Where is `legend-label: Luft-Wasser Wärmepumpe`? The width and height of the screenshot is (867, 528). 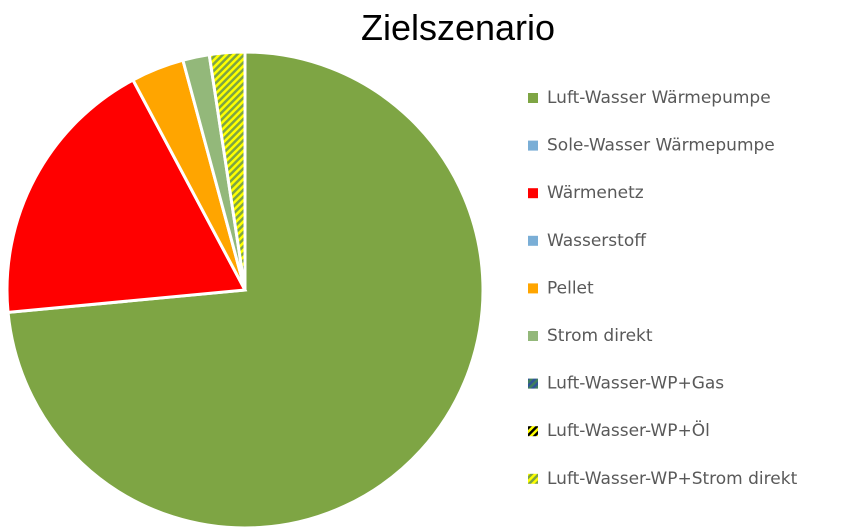 legend-label: Luft-Wasser Wärmepumpe is located at coordinates (659, 98).